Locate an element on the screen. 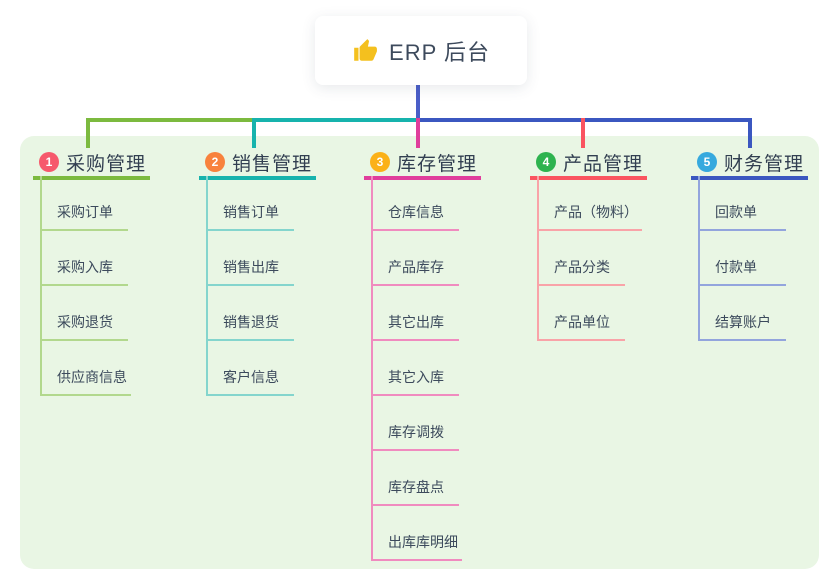  branch-product: 4 产品管理 产品（物料） 产品分类产品单位 is located at coordinates (588, 246).